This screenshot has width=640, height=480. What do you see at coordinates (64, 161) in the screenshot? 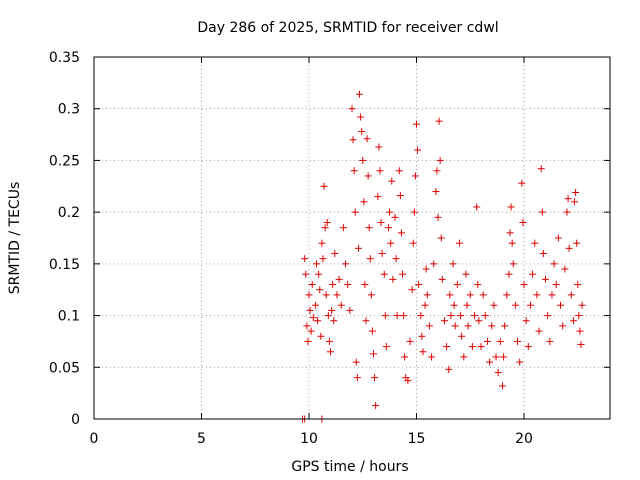
I see `y-tick-label: 0.25` at bounding box center [64, 161].